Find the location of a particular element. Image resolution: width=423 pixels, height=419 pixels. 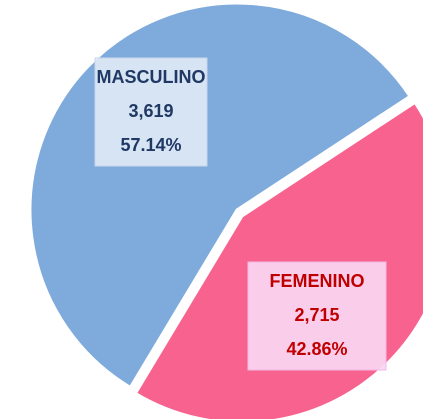

percentage-label: 42.86% is located at coordinates (316, 349).